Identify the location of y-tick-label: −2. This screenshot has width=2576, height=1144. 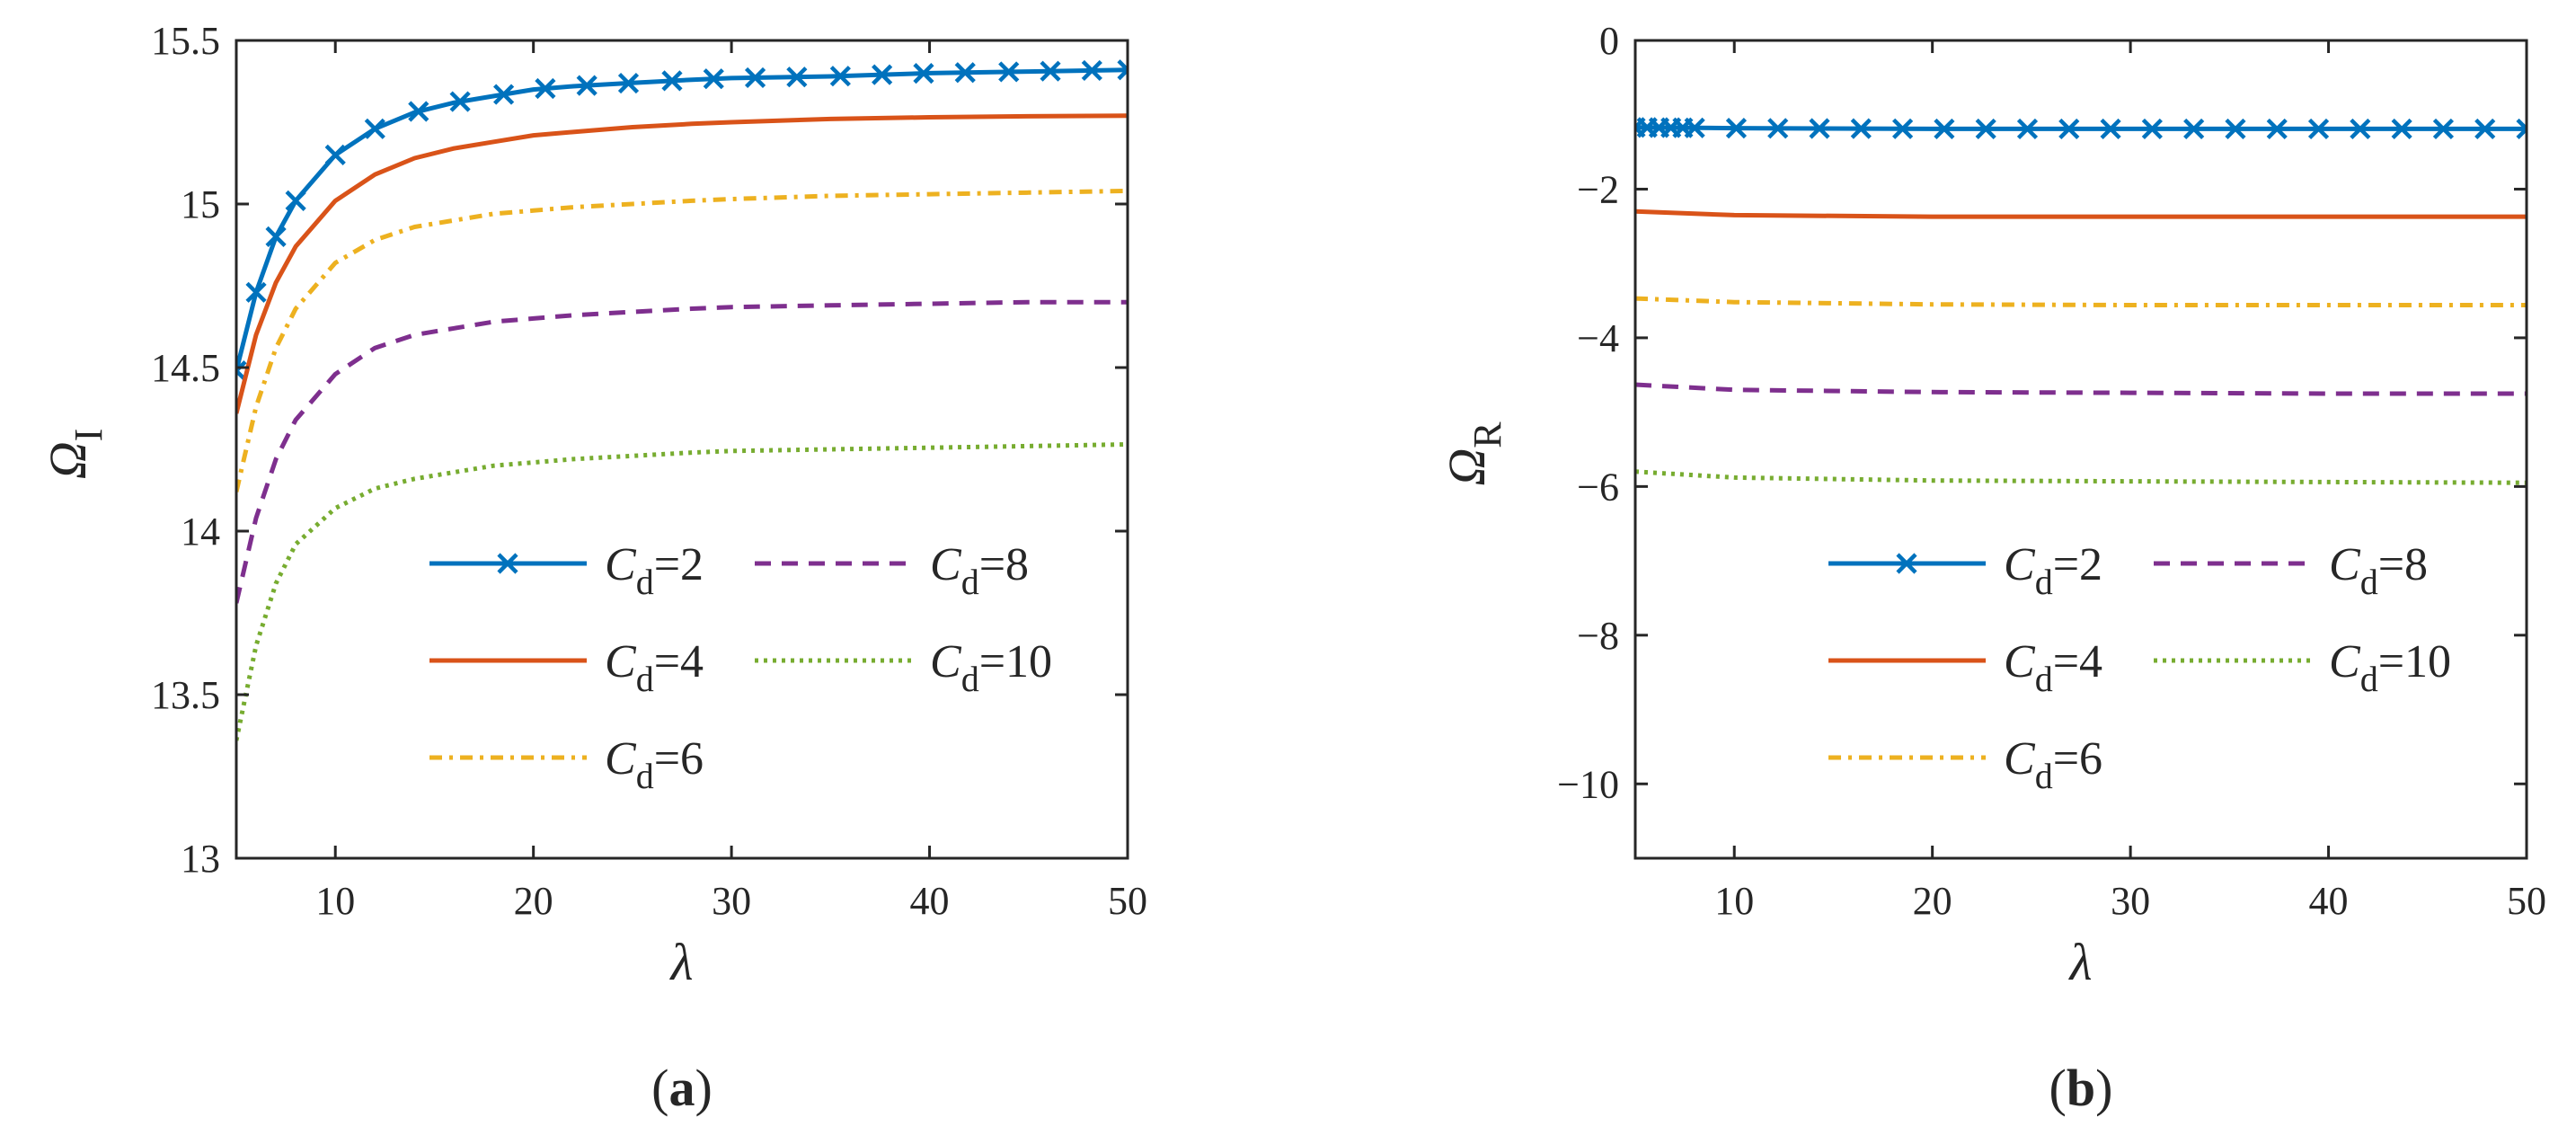
(1598, 189).